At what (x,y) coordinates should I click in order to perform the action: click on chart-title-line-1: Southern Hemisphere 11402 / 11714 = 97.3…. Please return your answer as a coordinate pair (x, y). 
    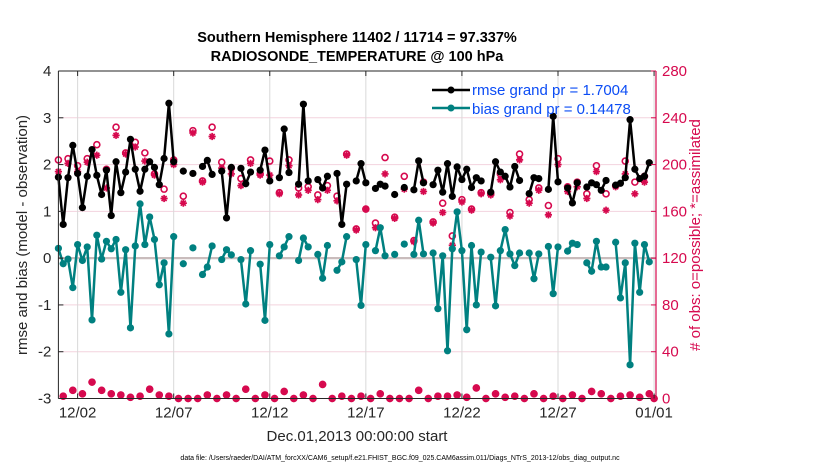
    Looking at the image, I should click on (357, 38).